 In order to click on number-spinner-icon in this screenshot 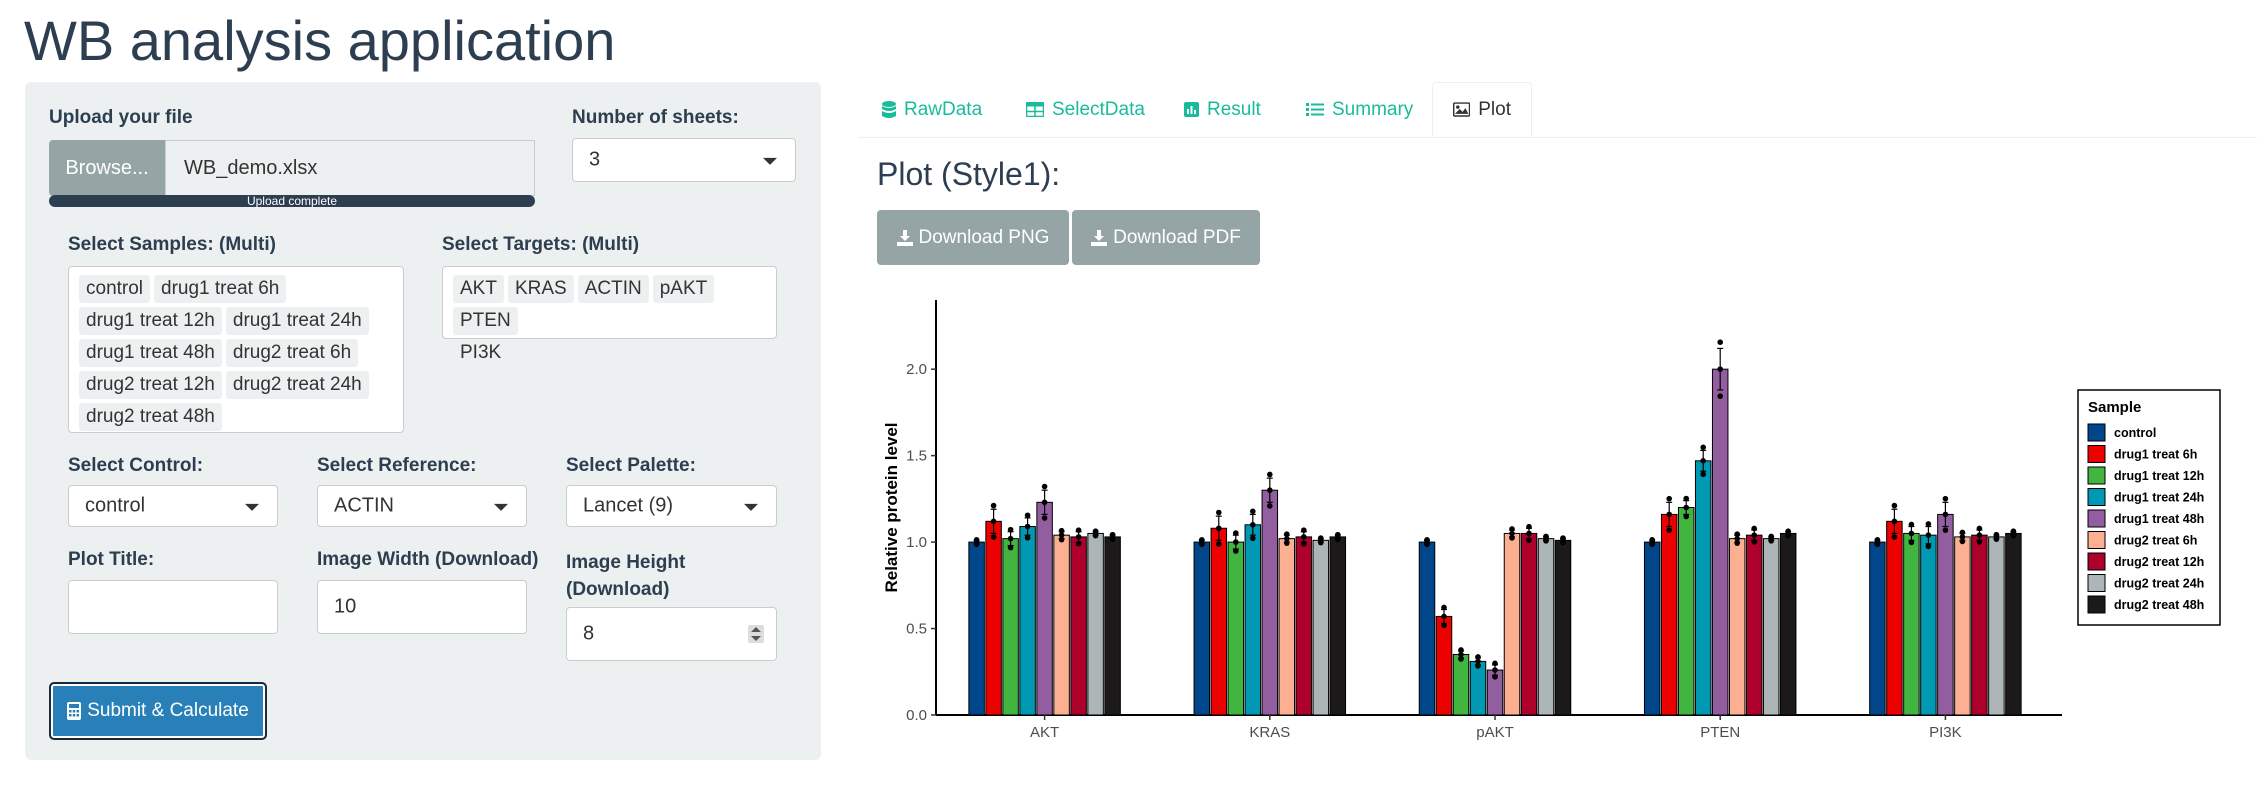, I will do `click(756, 634)`.